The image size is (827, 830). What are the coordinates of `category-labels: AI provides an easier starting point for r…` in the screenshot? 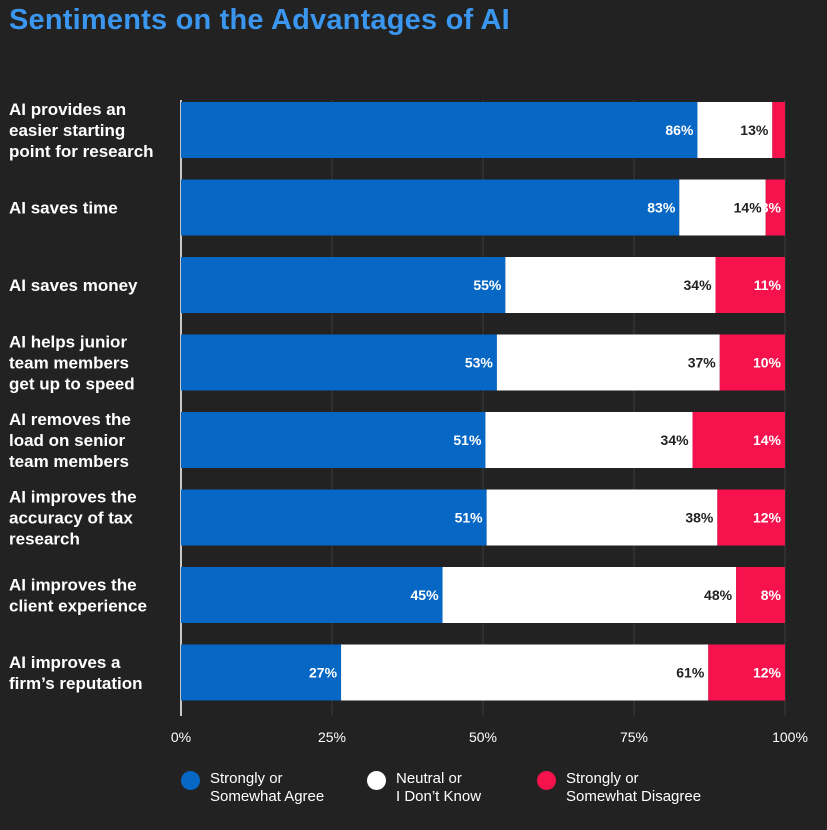 It's located at (81, 396).